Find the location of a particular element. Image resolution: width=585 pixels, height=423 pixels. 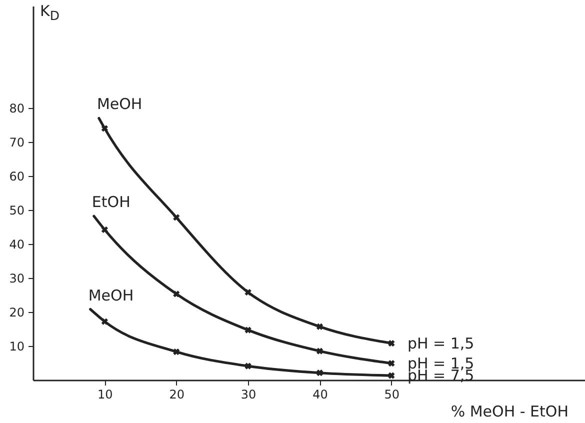

y-tick-label: 80 is located at coordinates (16, 109).